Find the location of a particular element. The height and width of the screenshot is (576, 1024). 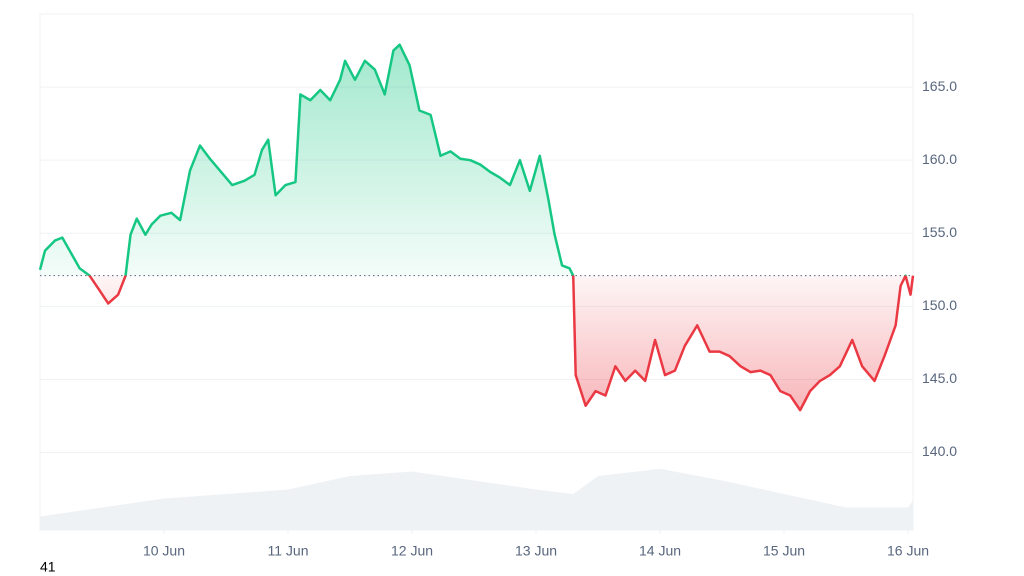

y-tick-label: 160.0 is located at coordinates (939, 159).